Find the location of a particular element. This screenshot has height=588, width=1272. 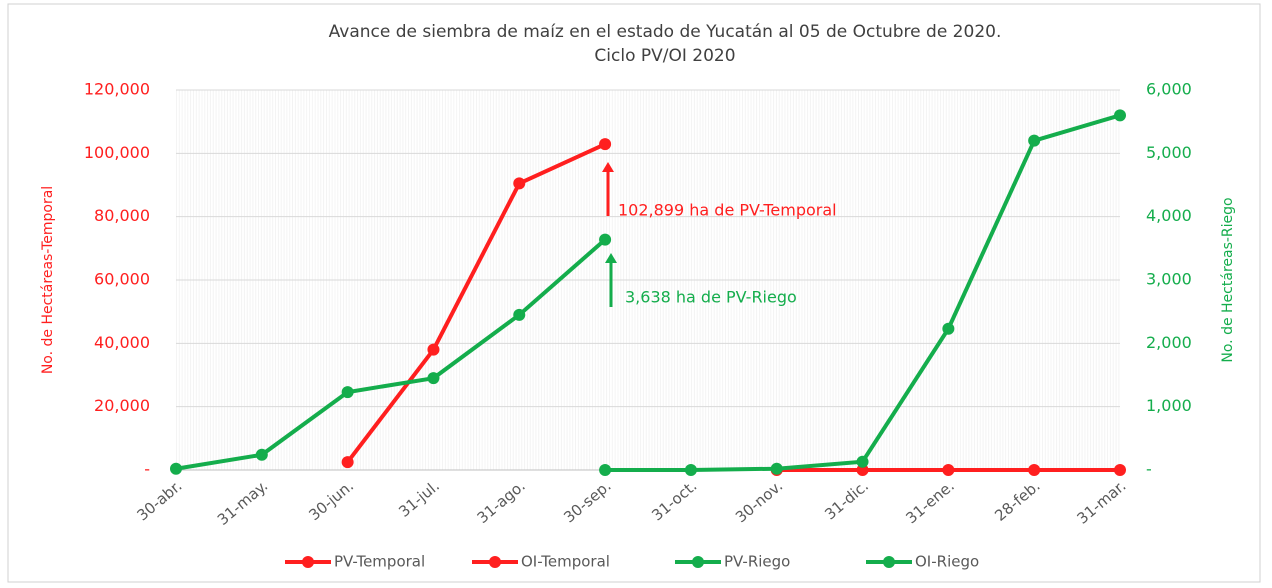

y-tick-label: 80,000 is located at coordinates (122, 215).